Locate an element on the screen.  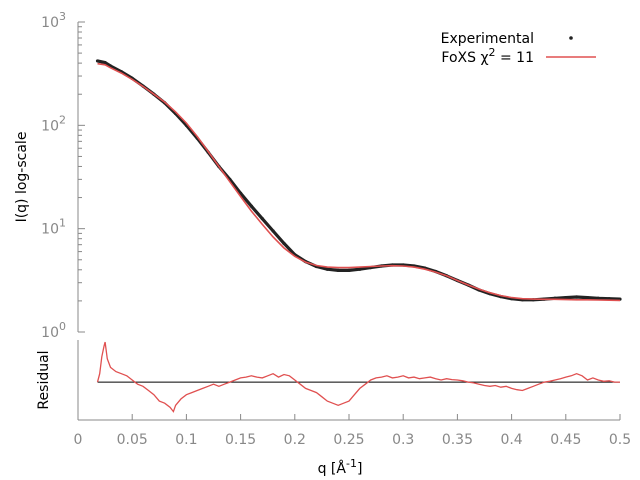
x-tick-label: 0.25 is located at coordinates (348, 440).